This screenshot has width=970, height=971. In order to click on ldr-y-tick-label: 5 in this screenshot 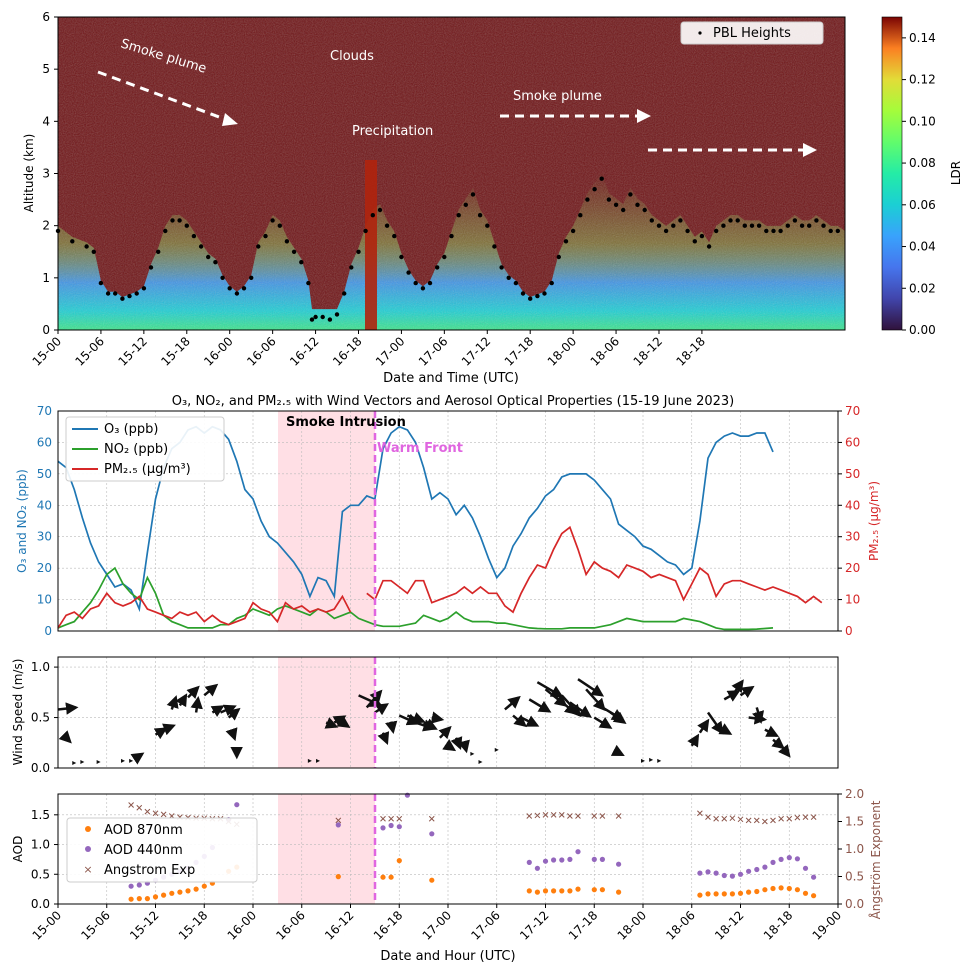, I will do `click(46, 69)`.